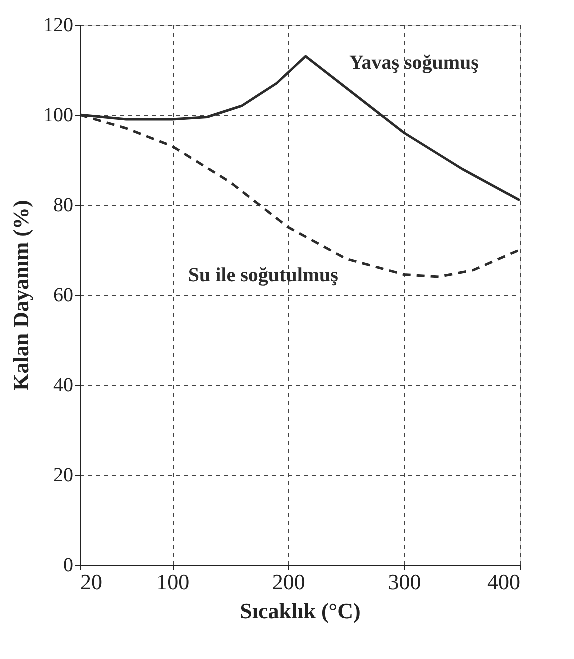  Describe the element at coordinates (64, 295) in the screenshot. I see `y-tick-label: 60` at that location.